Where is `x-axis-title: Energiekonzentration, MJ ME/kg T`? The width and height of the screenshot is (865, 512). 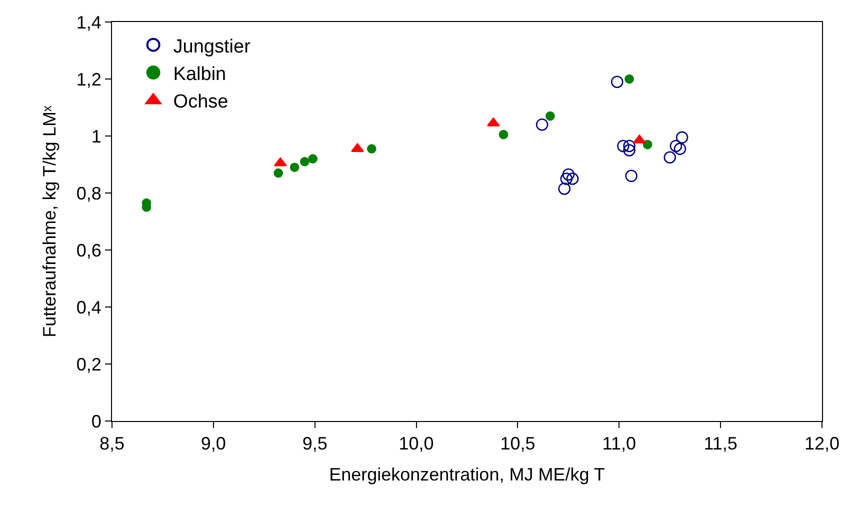 x-axis-title: Energiekonzentration, MJ ME/kg T is located at coordinates (467, 474).